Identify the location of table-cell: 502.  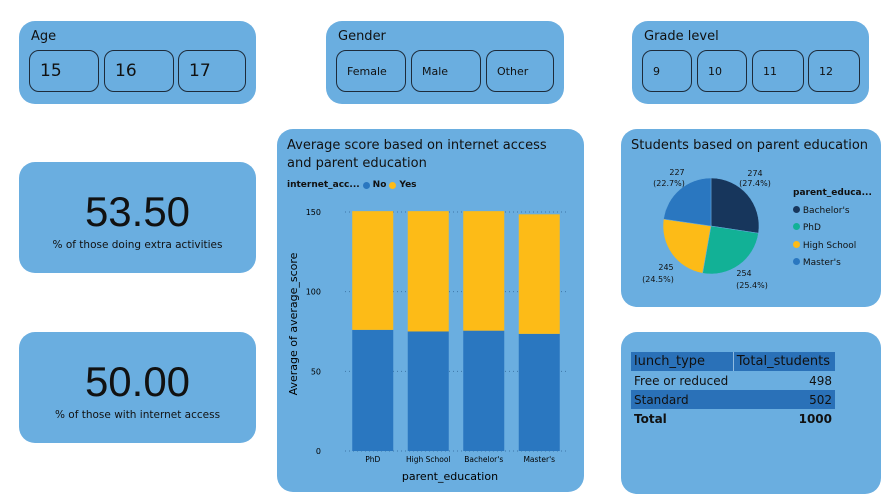
(784, 399).